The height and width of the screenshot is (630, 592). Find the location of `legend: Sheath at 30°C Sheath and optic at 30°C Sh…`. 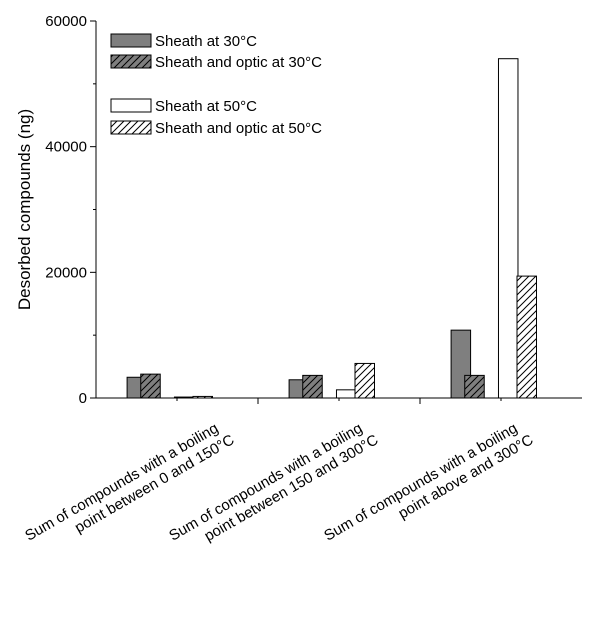

legend: Sheath at 30°C Sheath and optic at 30°C Sh… is located at coordinates (216, 85).